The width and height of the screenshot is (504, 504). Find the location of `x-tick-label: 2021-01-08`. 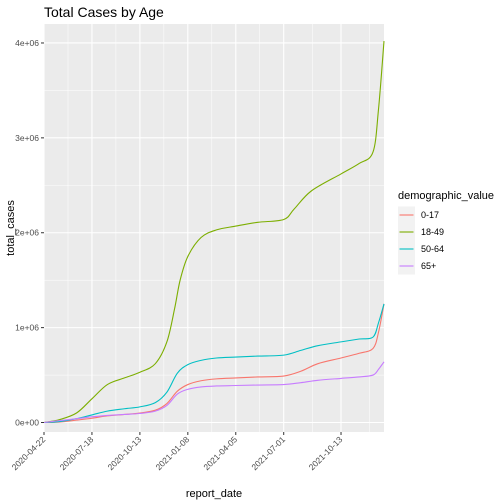

x-tick-label: 2021-01-08 is located at coordinates (172, 453).